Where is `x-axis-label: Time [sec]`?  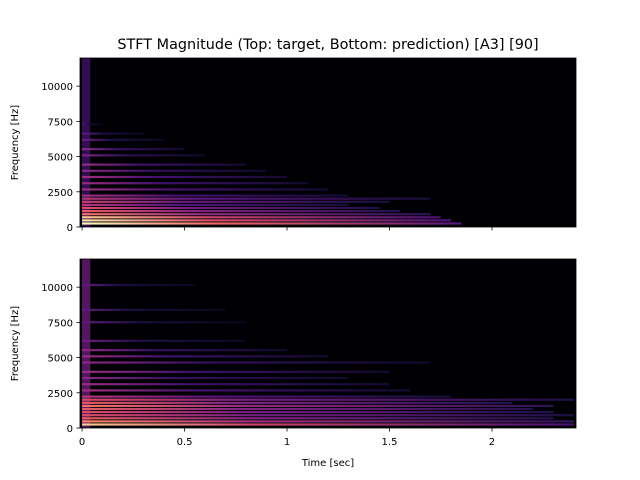 x-axis-label: Time [sec] is located at coordinates (327, 463).